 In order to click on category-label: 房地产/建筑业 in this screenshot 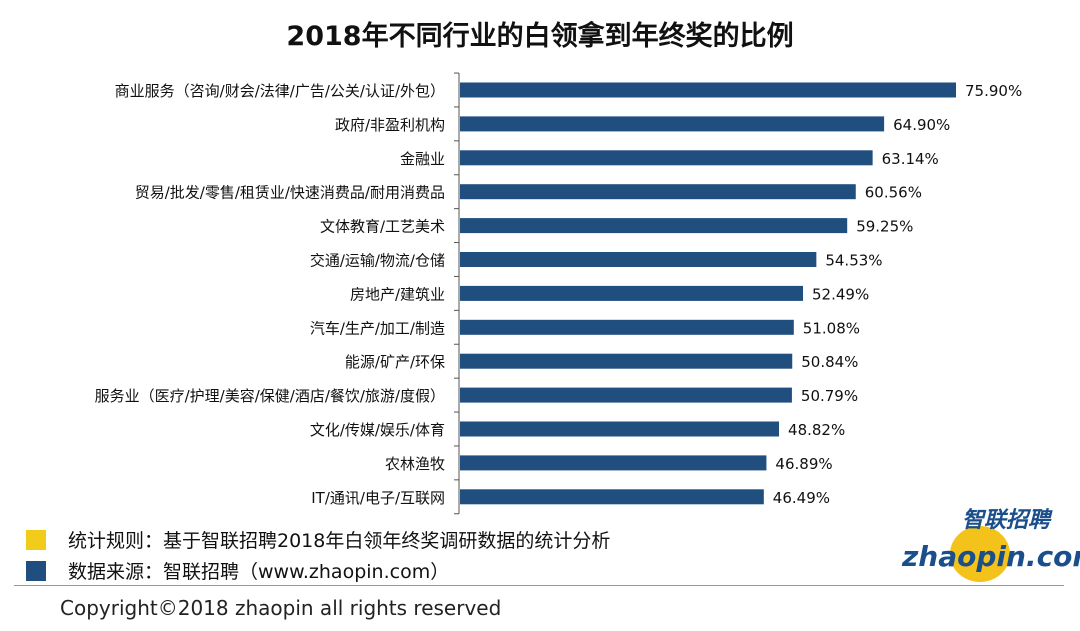, I will do `click(397, 294)`.